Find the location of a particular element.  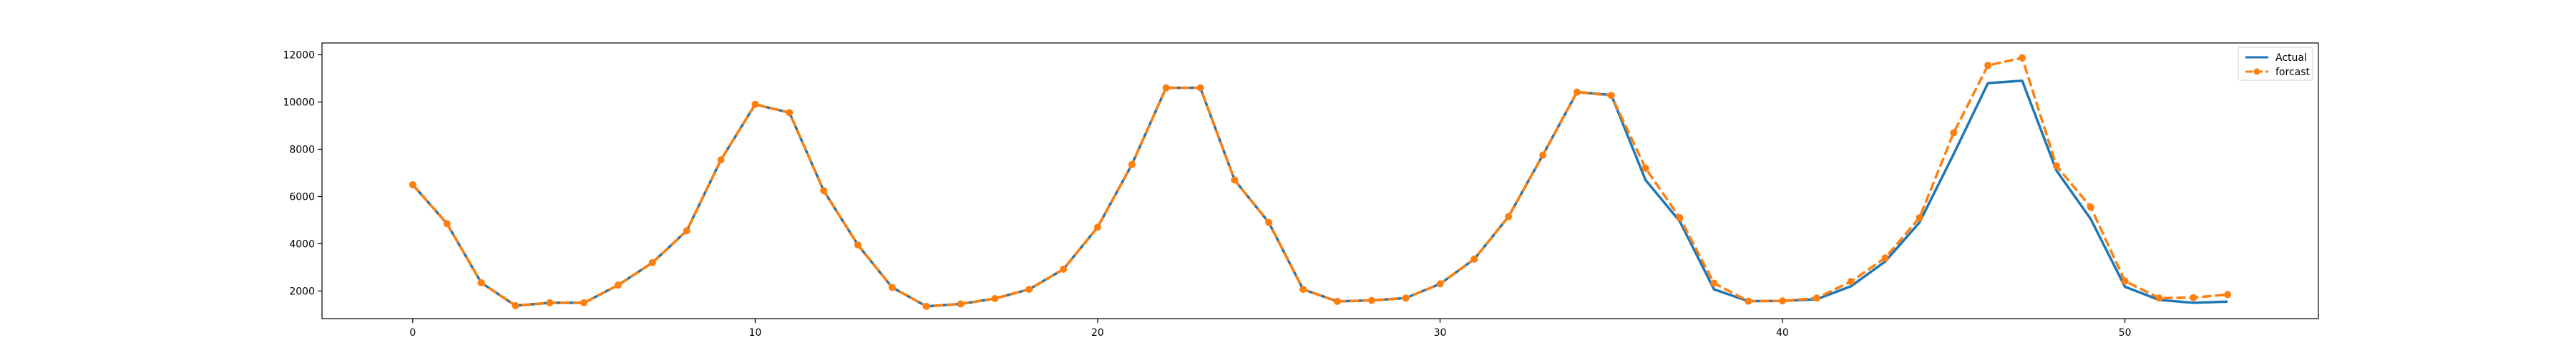

x-tick-label: 10 is located at coordinates (754, 333).